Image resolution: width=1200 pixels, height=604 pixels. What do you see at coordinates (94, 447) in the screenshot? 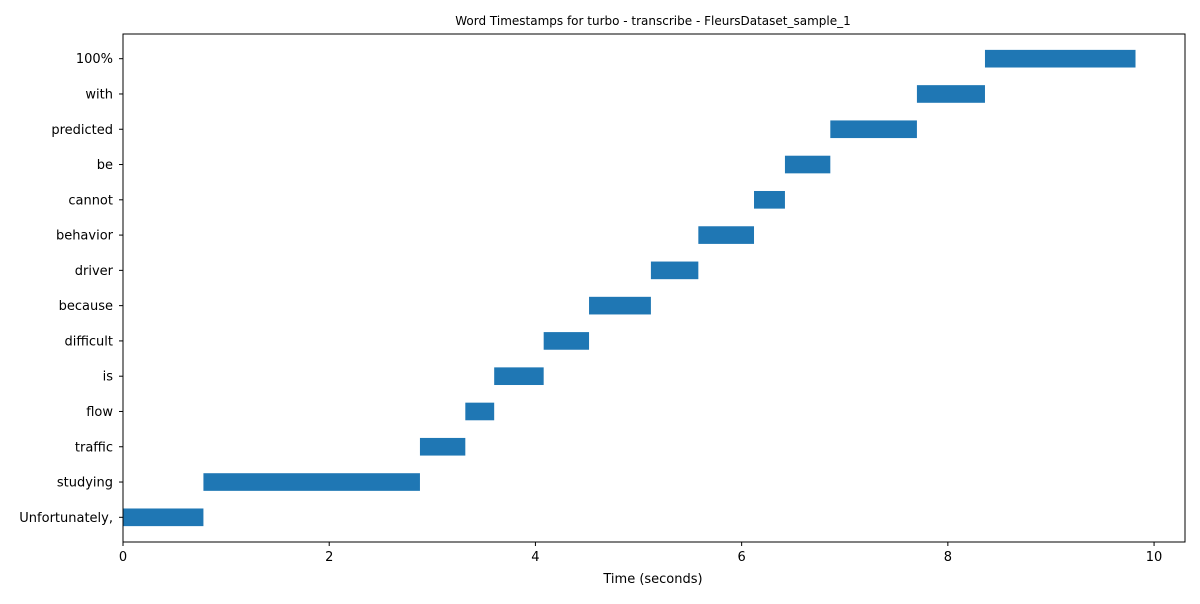
I see `y-tick-label: traffic` at bounding box center [94, 447].